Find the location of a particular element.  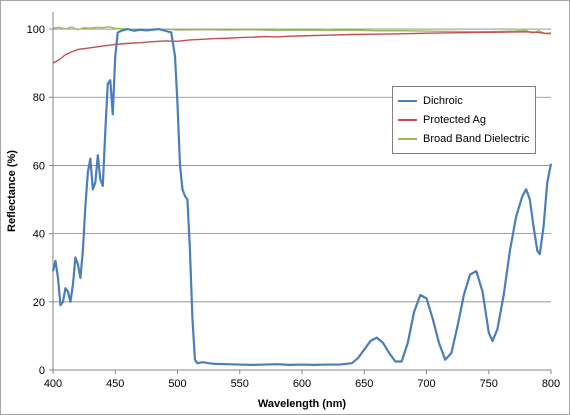

x-tick-label-500: 500 is located at coordinates (177, 384).